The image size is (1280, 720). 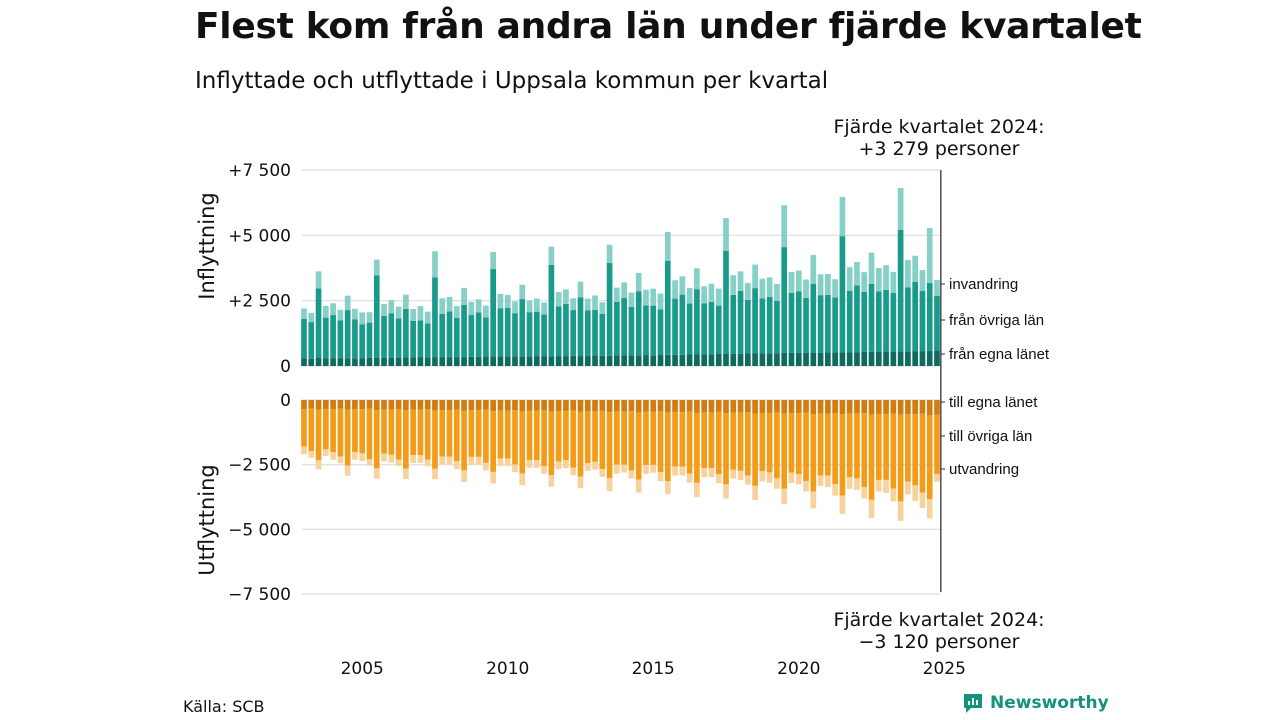 I want to click on brand-logo: Newsworthy, so click(x=1035, y=703).